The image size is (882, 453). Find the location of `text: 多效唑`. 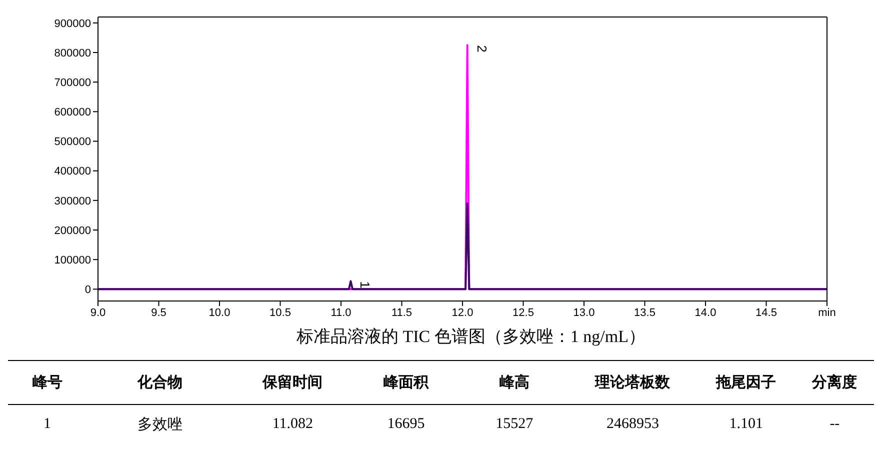

text: 多效唑 is located at coordinates (160, 425).